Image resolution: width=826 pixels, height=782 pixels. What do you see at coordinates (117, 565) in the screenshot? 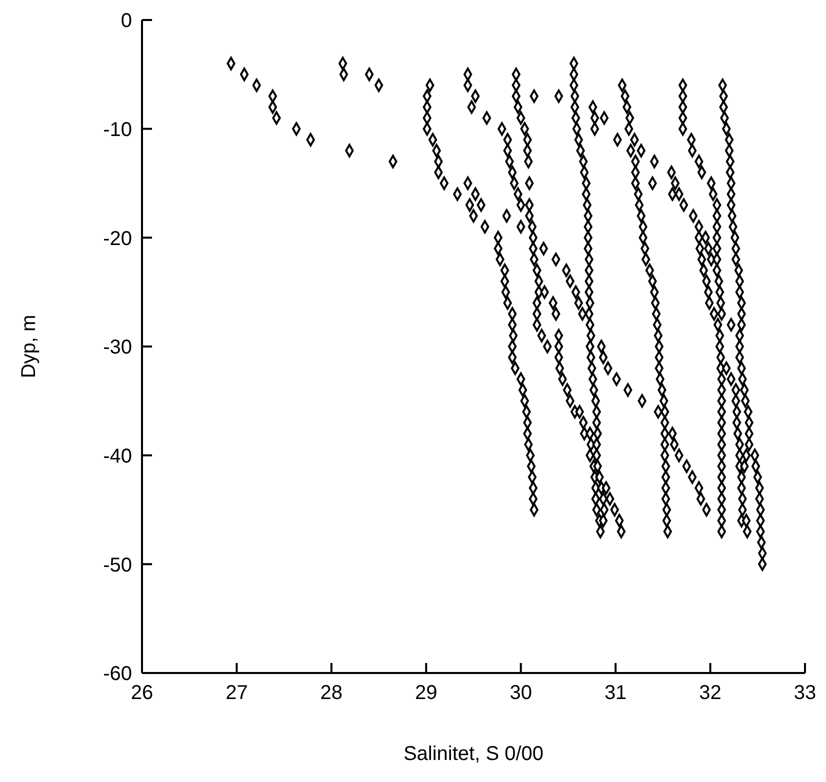
I see `y-tick-label: -50` at bounding box center [117, 565].